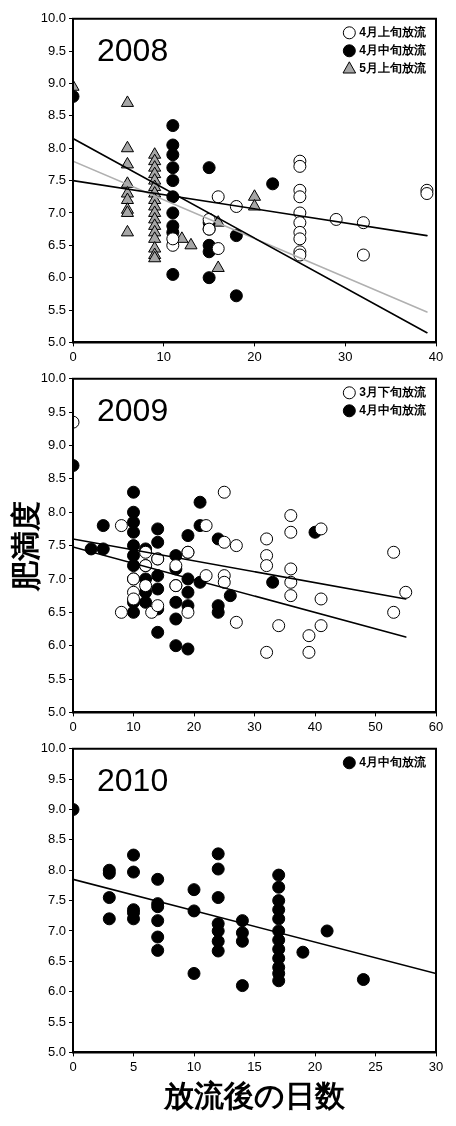 The image size is (456, 1126). I want to click on x-tick-label: 50, so click(375, 726).